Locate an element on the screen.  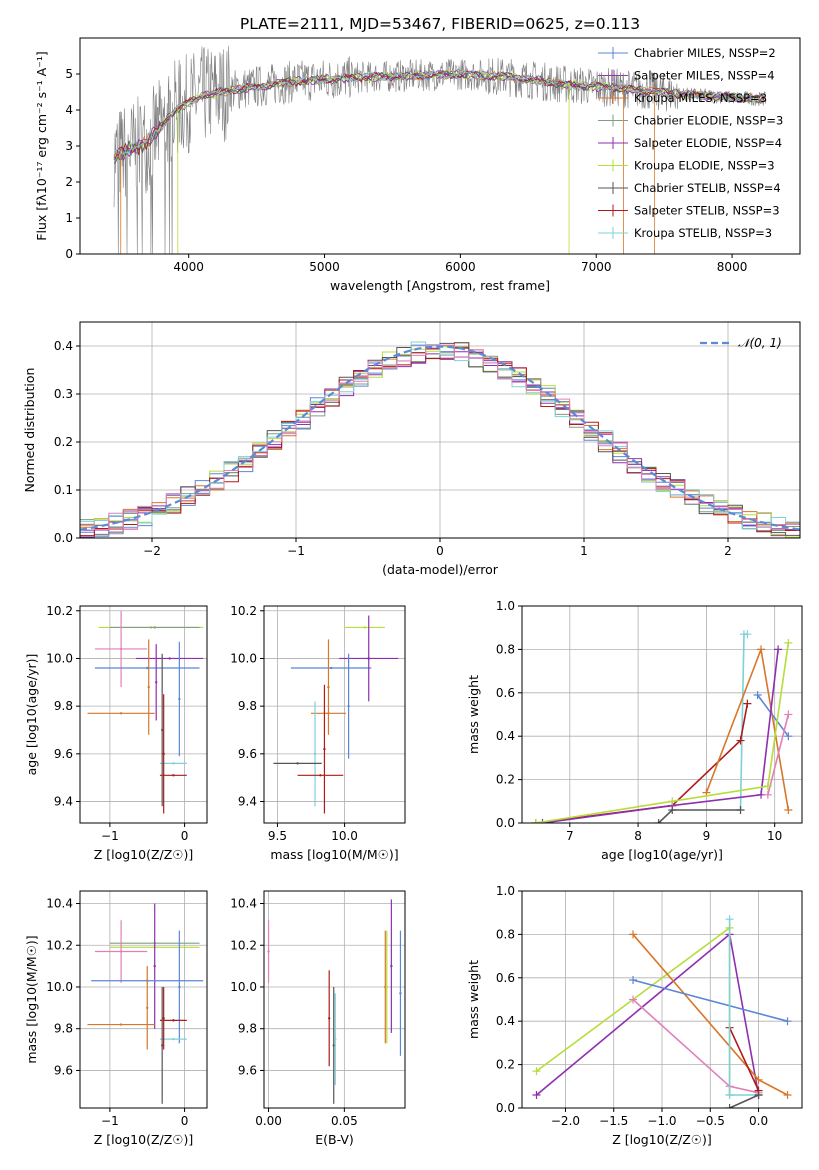
x-axis-label: wavelength [Angstrom, rest frame] is located at coordinates (440, 285).